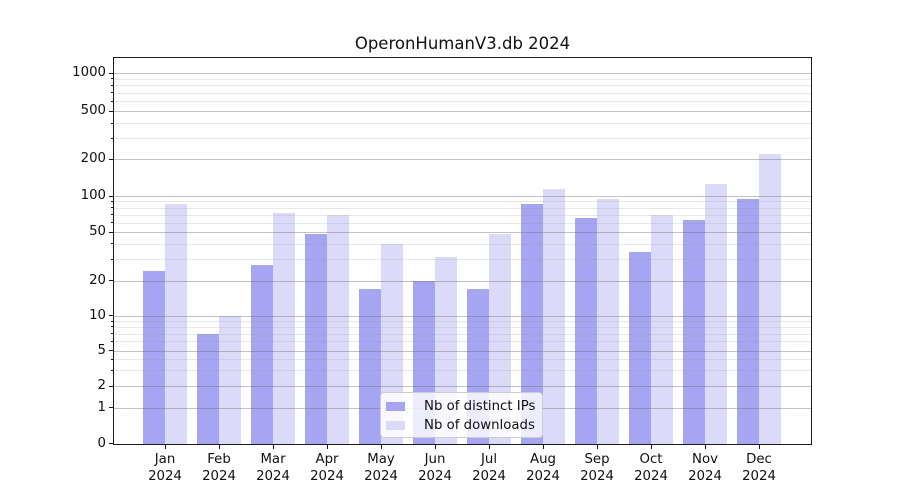 The height and width of the screenshot is (500, 900). Describe the element at coordinates (165, 468) in the screenshot. I see `x-tick-label: Jan 2024` at that location.